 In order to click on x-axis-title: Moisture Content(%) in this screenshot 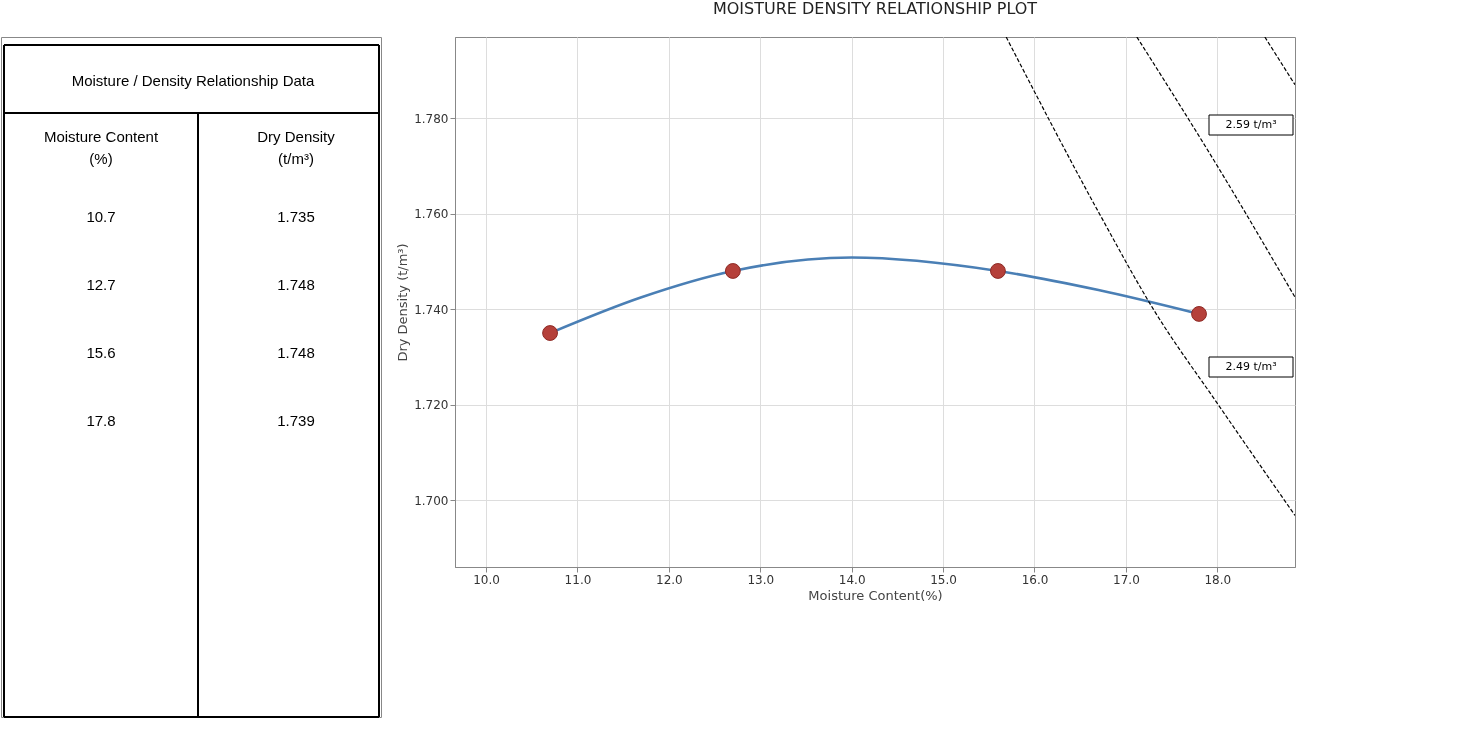, I will do `click(875, 595)`.